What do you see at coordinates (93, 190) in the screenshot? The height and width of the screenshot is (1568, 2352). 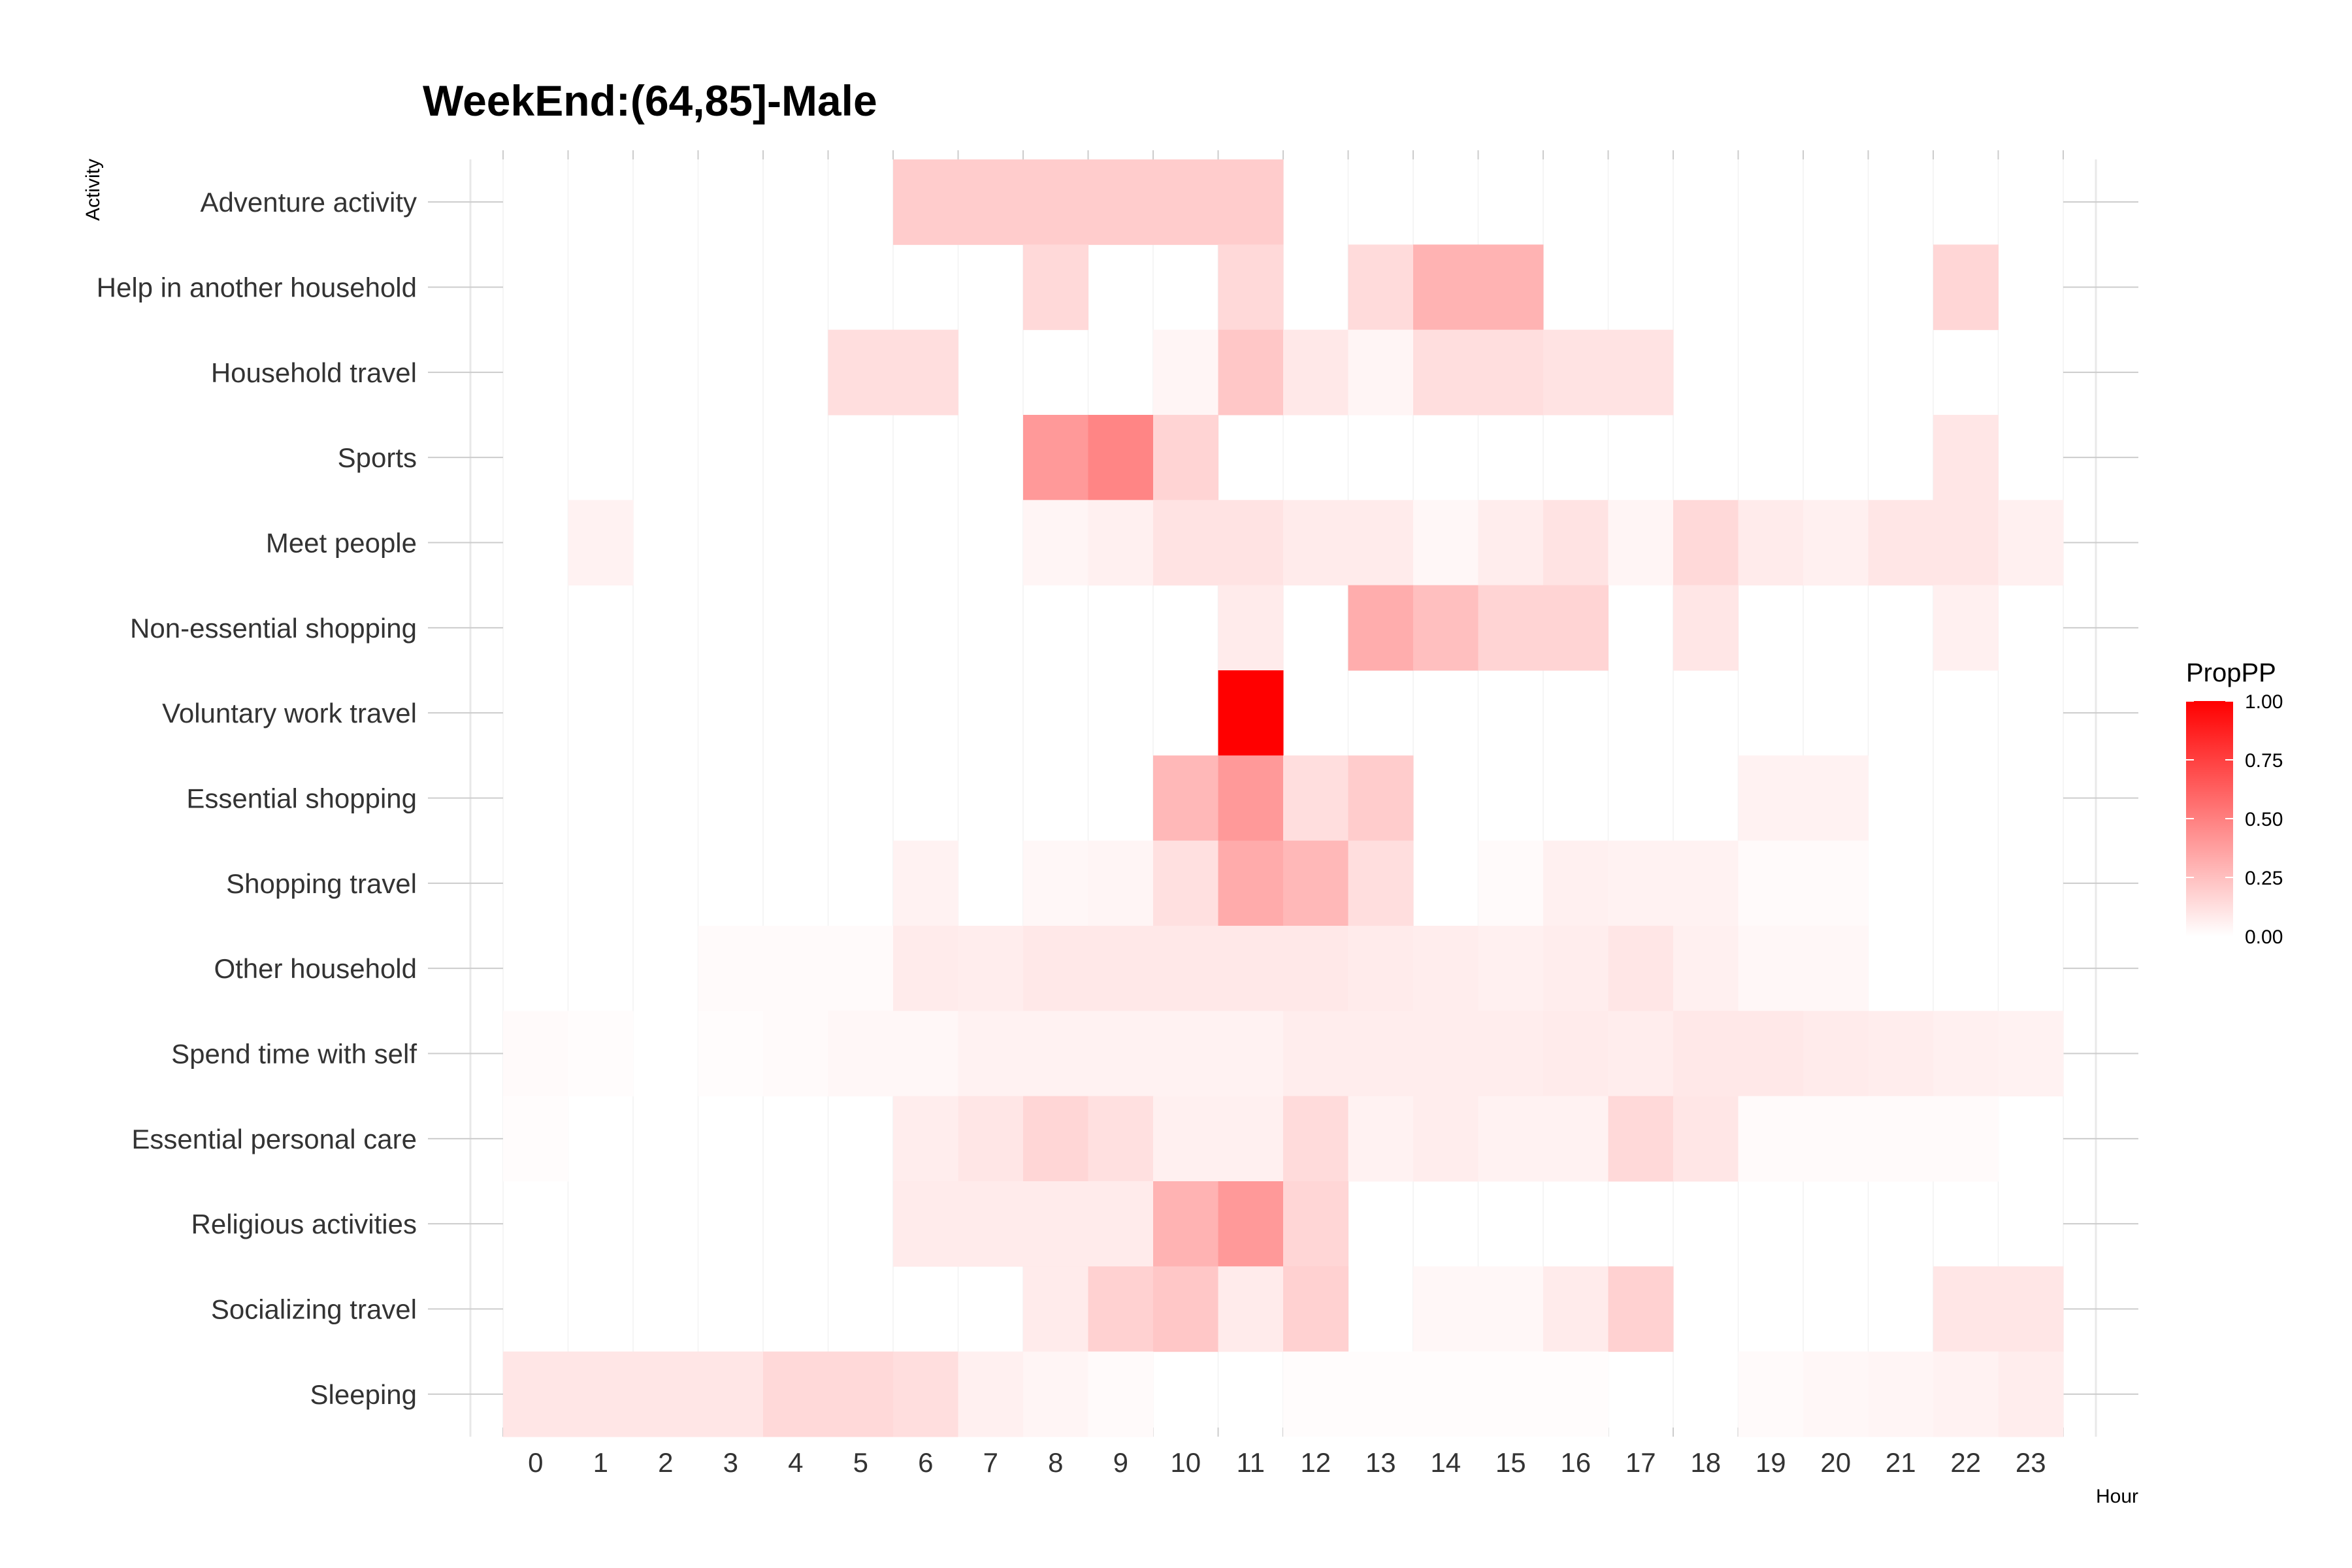 I see `y-axis-title: Activity` at bounding box center [93, 190].